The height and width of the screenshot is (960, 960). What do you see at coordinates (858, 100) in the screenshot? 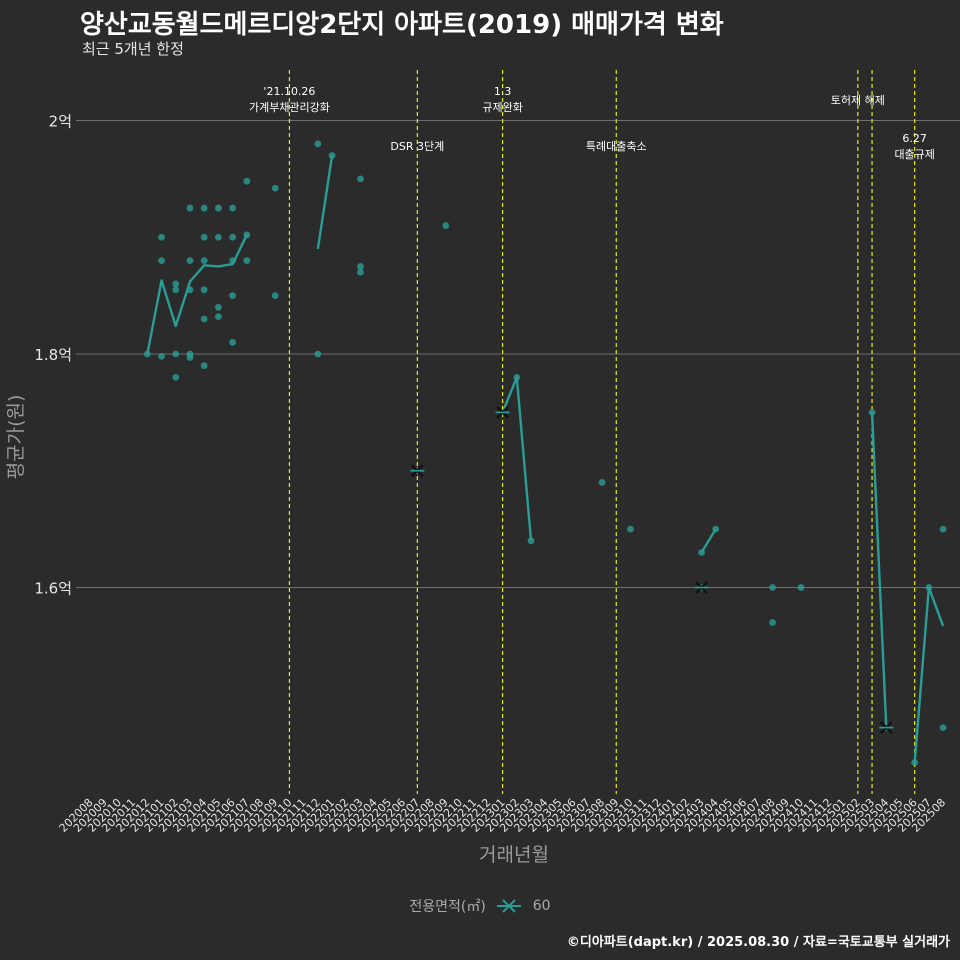
I see `event-label: 토허제 해제` at bounding box center [858, 100].